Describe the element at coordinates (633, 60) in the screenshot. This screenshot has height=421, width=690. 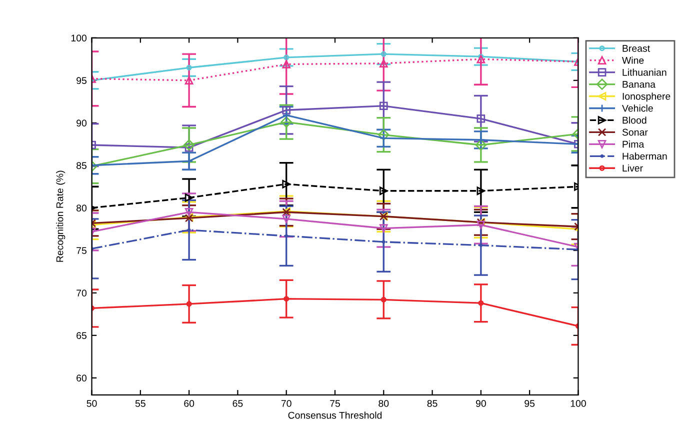
I see `legend-label: Wine` at that location.